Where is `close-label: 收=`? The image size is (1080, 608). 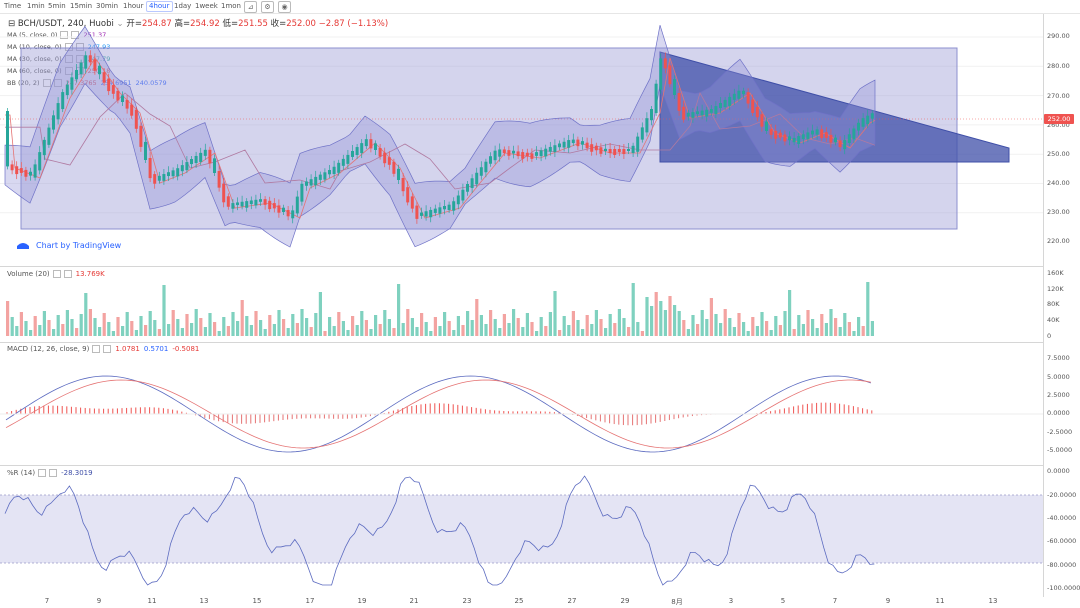 close-label: 收= is located at coordinates (278, 24).